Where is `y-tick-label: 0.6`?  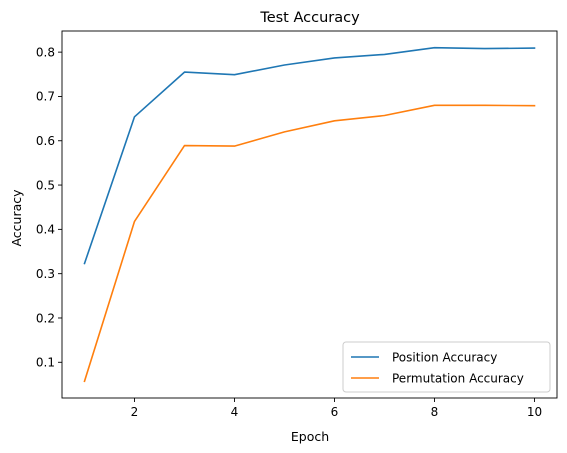 y-tick-label: 0.6 is located at coordinates (45, 141).